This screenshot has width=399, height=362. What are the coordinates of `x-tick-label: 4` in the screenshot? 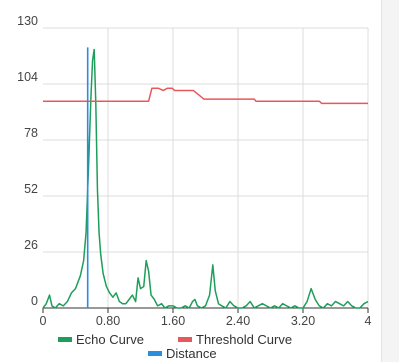 It's located at (368, 321).